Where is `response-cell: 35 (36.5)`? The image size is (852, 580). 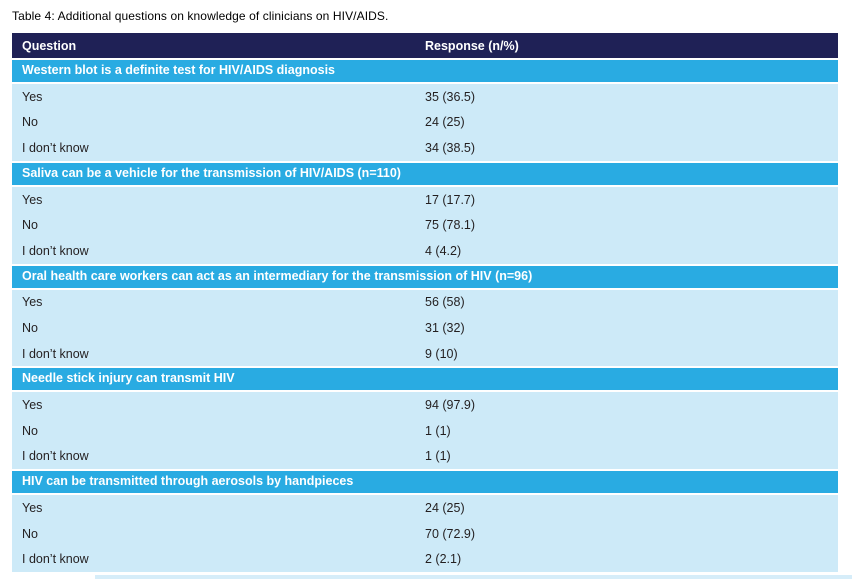 response-cell: 35 (36.5) is located at coordinates (450, 96).